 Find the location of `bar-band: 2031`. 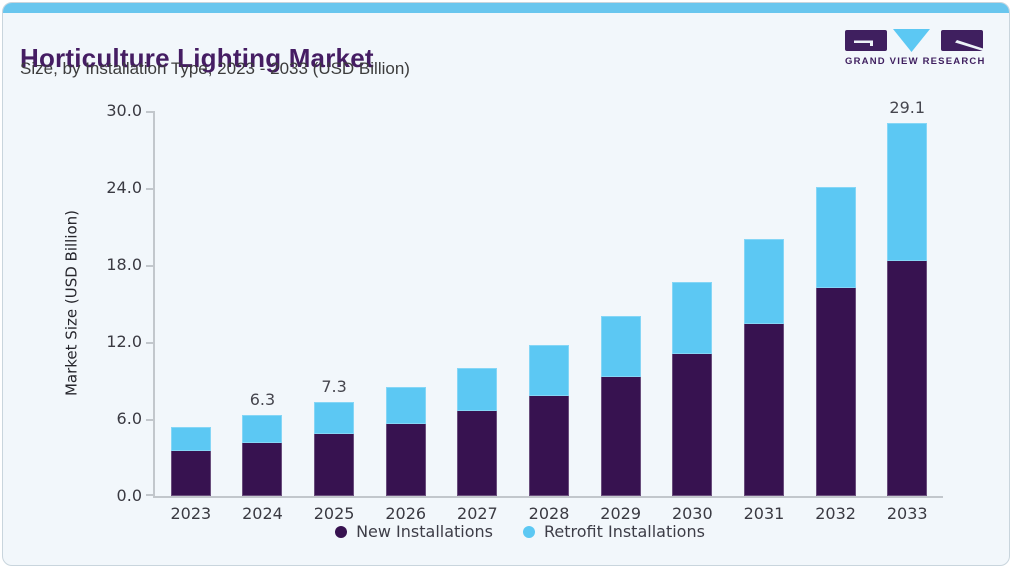

bar-band: 2031 is located at coordinates (764, 316).